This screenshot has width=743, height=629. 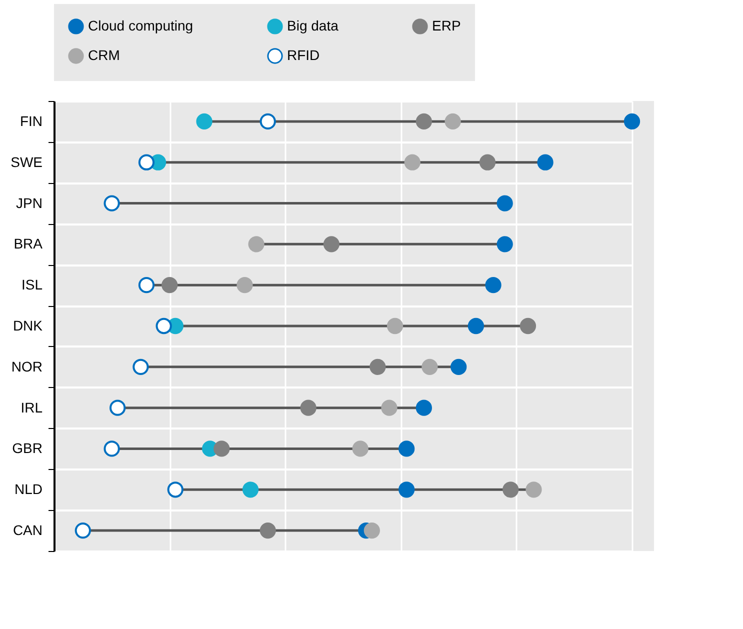 I want to click on y-tick-label: BRA, so click(x=29, y=244).